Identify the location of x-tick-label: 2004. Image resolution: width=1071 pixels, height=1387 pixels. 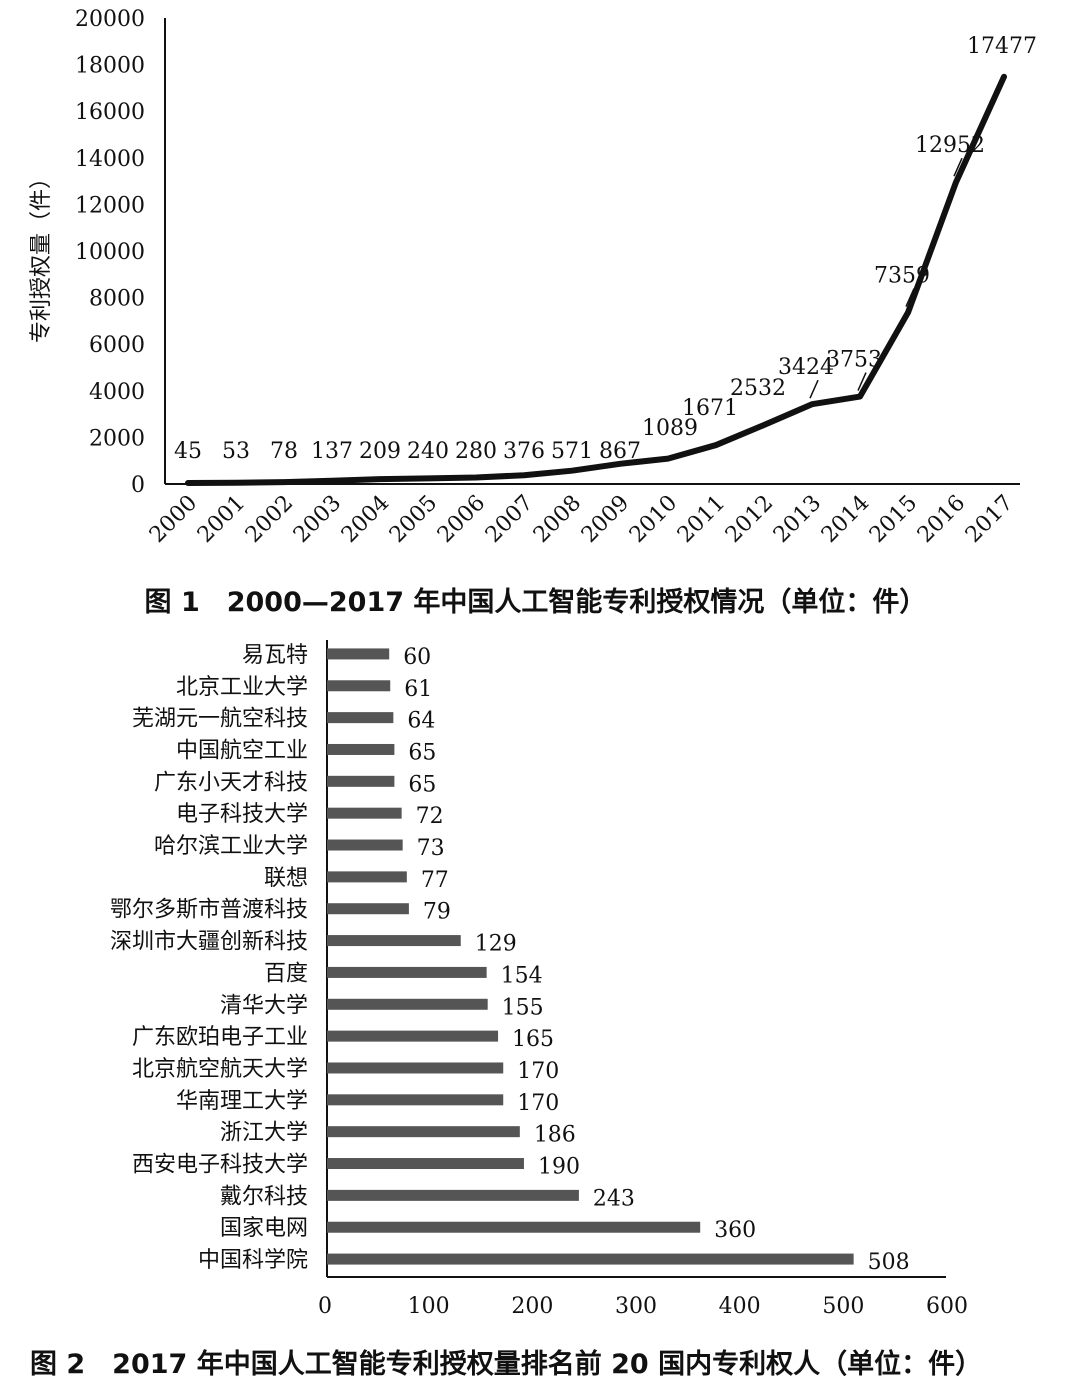
(365, 519).